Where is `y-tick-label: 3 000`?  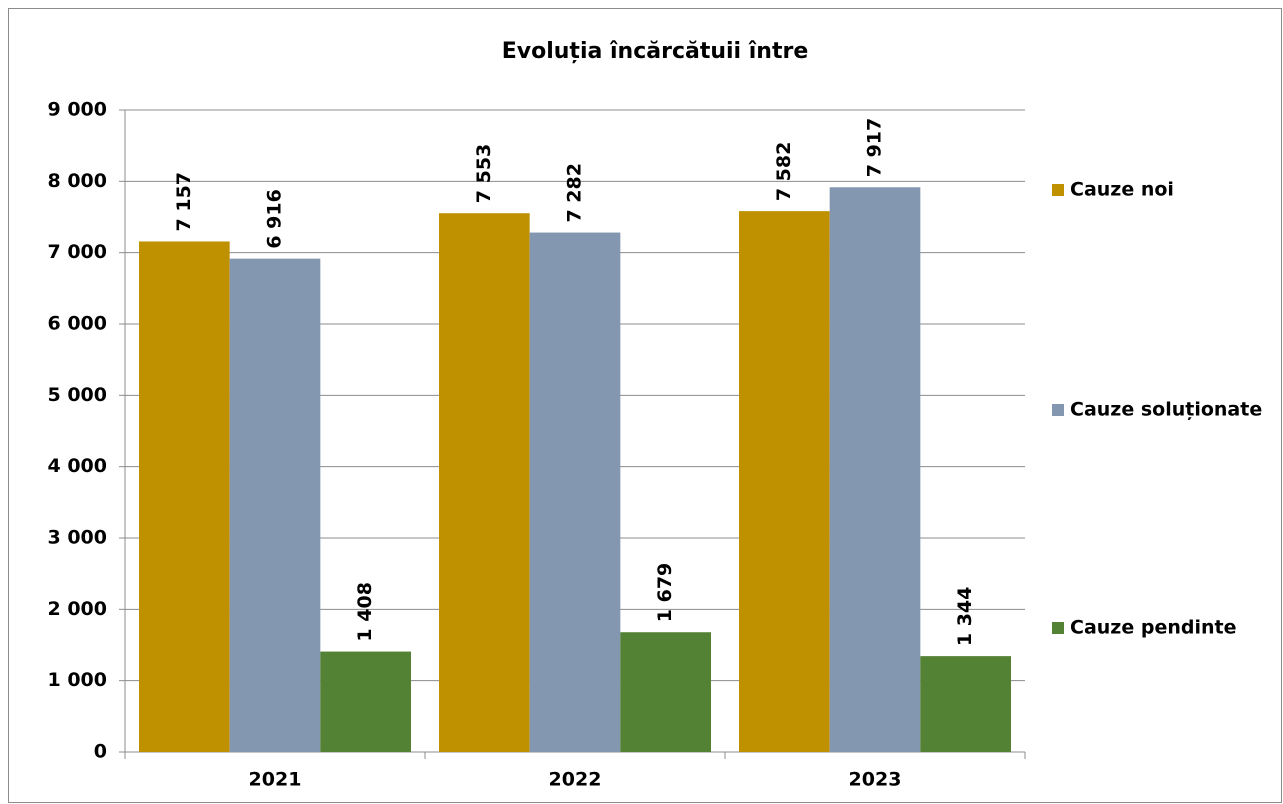
y-tick-label: 3 000 is located at coordinates (78, 538).